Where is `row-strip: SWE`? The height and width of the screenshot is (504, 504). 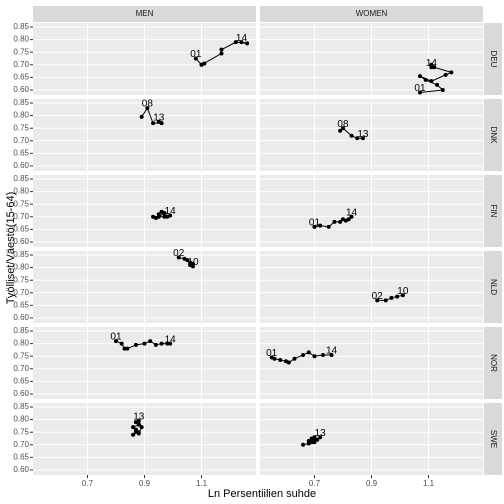
row-strip: SWE is located at coordinates (493, 439).